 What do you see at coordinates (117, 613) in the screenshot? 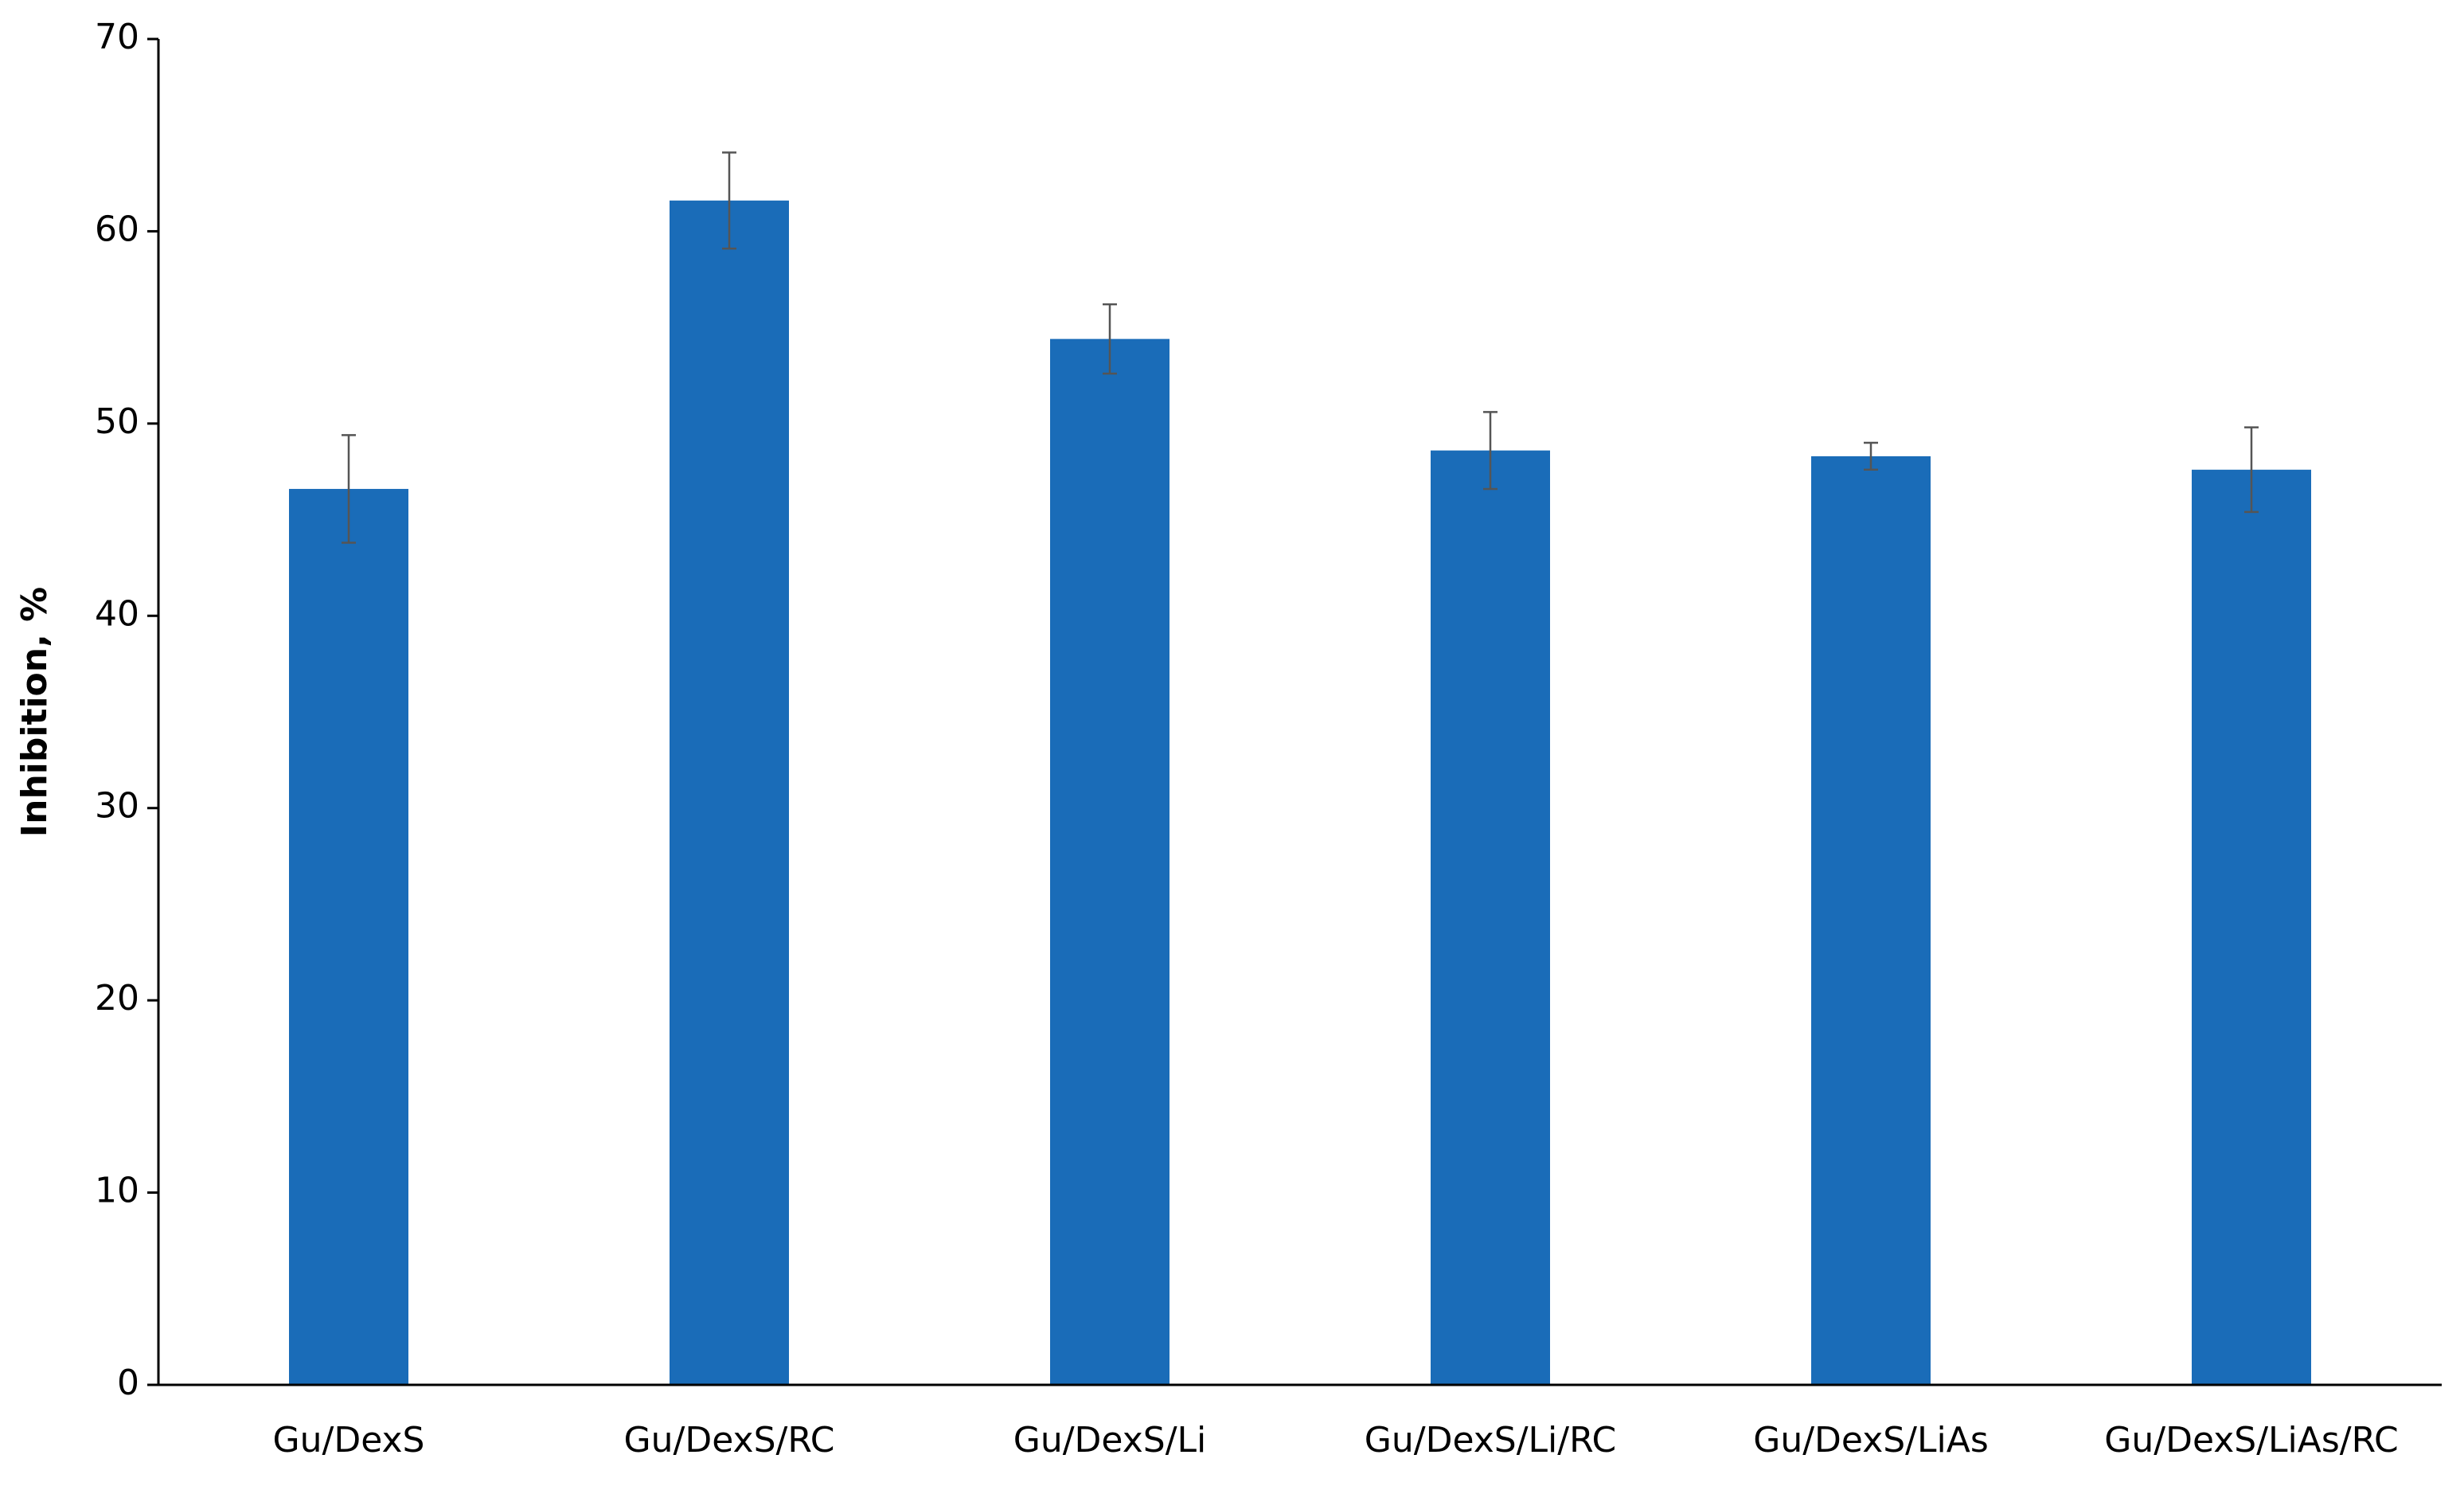
I see `y-tick-label: 40` at bounding box center [117, 613].